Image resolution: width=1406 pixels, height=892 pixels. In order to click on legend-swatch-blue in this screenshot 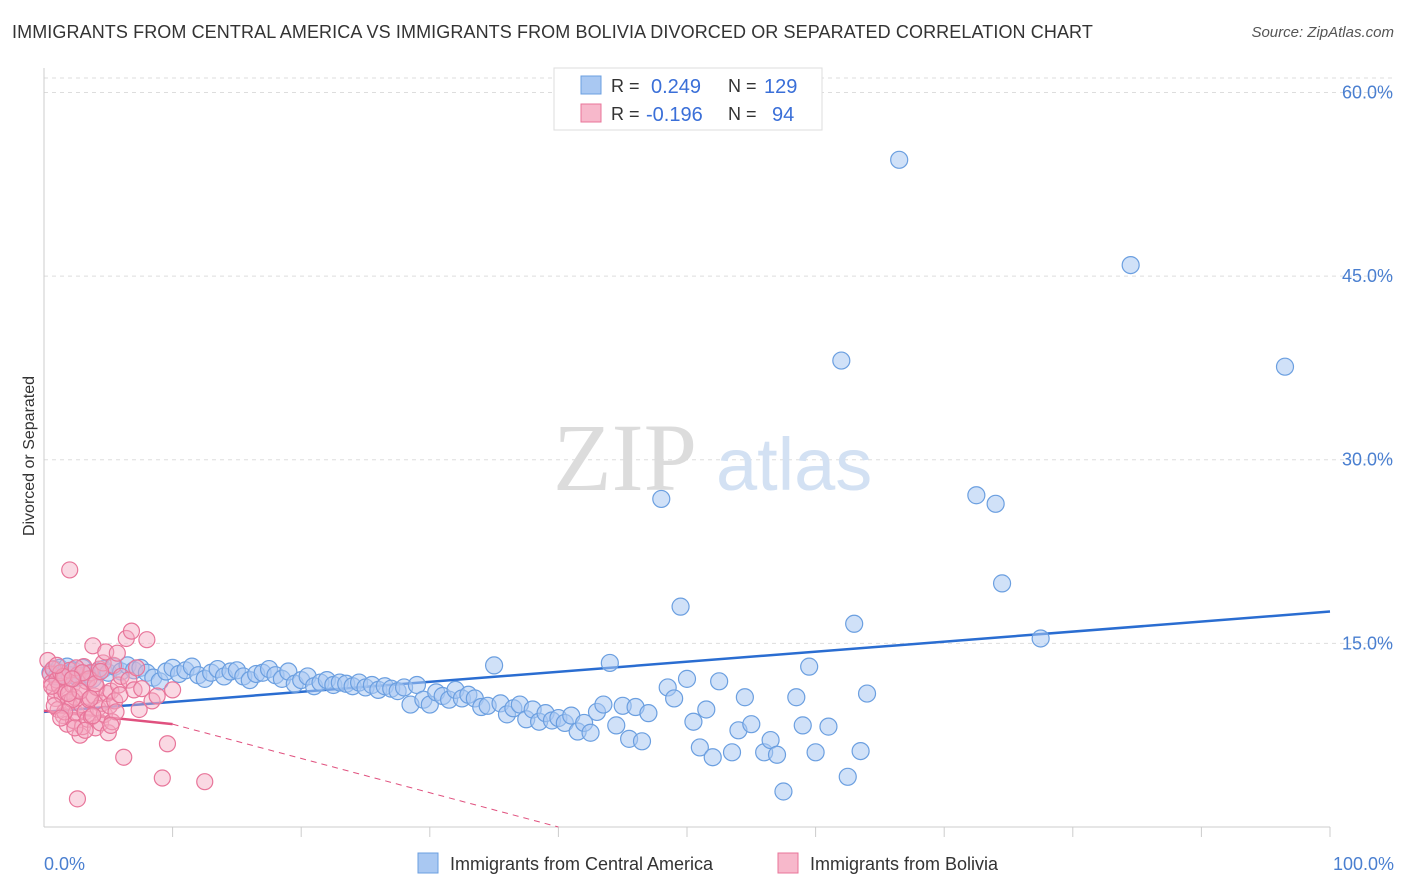, I will do `click(591, 85)`.